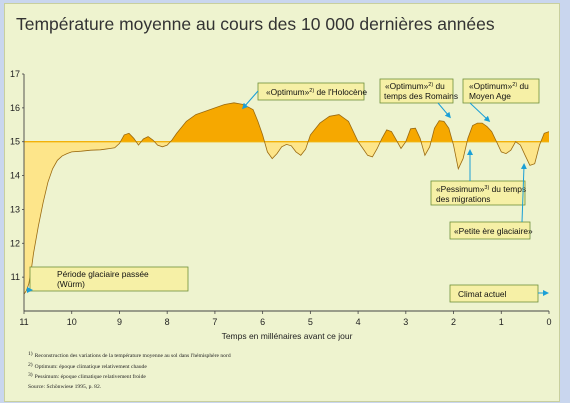 This screenshot has height=403, width=570. I want to click on y-tick-label: 12, so click(15, 243).